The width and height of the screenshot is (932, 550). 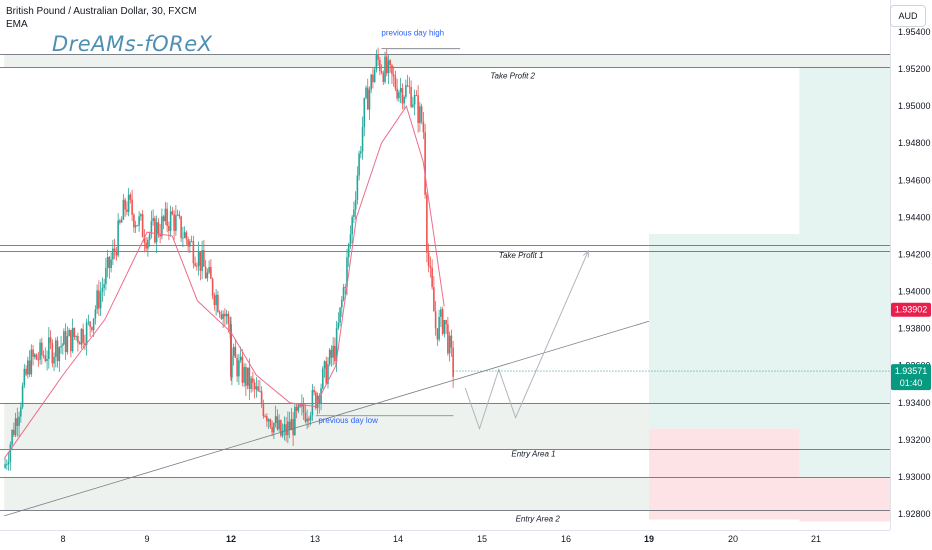 What do you see at coordinates (521, 255) in the screenshot?
I see `annotation-label: Take Profit 1` at bounding box center [521, 255].